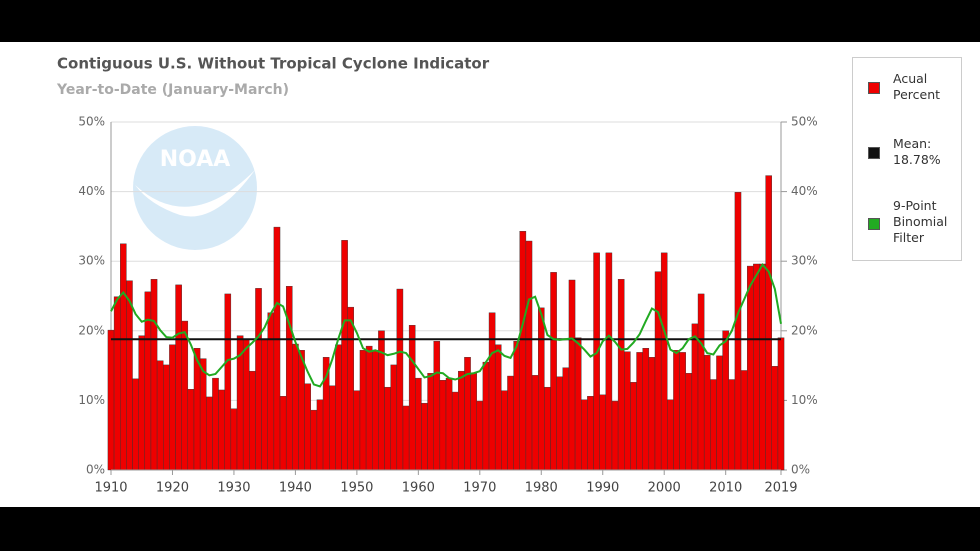  What do you see at coordinates (664, 488) in the screenshot?
I see `x-tick-label: 2000` at bounding box center [664, 488].